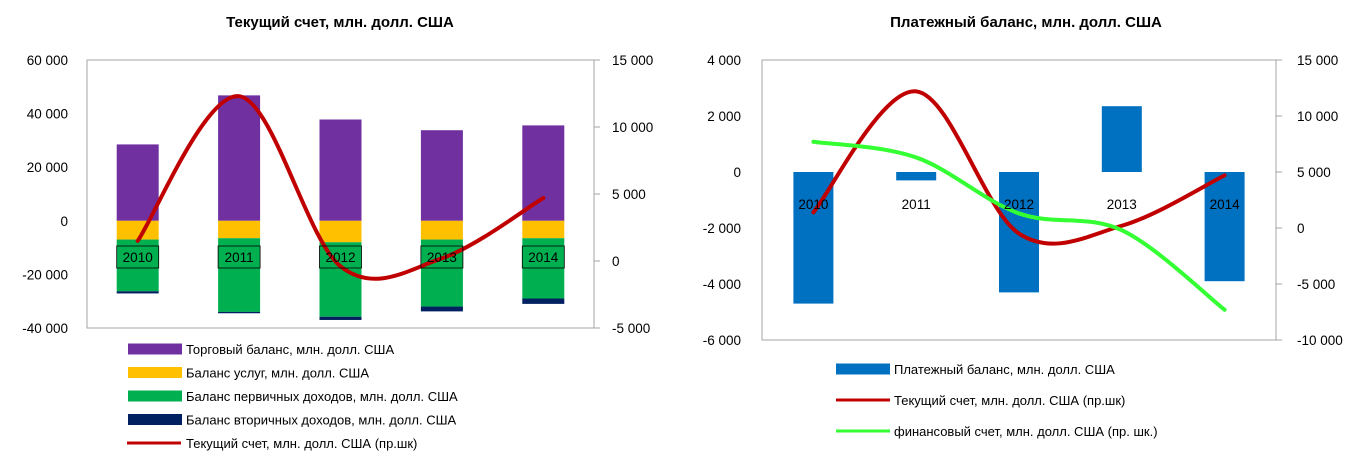 This screenshot has width=1355, height=464. Describe the element at coordinates (290, 349) in the screenshot. I see `legend-label: Торговый баланс, млн. долл. США` at that location.